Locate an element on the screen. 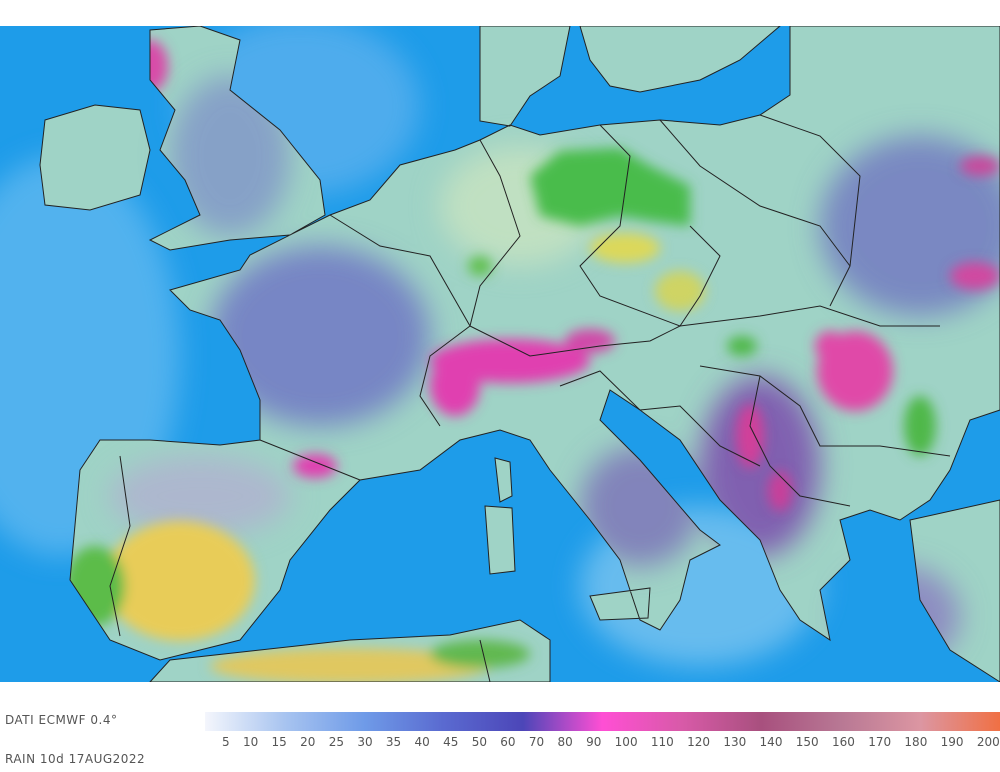 This screenshot has width=1000, height=772. colorbar-tick-label: 15 is located at coordinates (279, 742).